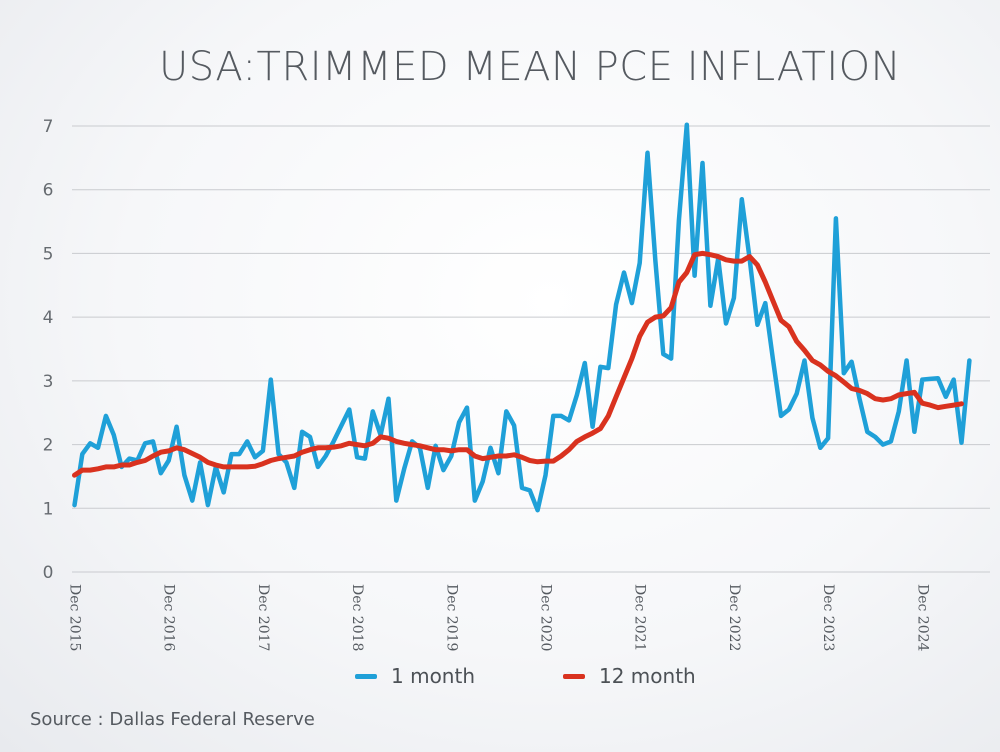 The image size is (1000, 752). Describe the element at coordinates (48, 191) in the screenshot. I see `y-tick-label: 6` at that location.